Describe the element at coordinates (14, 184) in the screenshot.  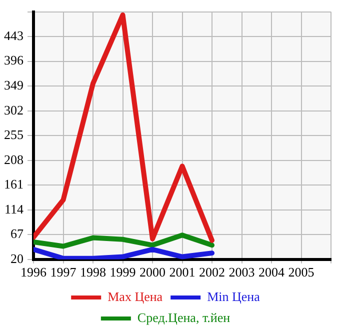
I see `y-tick-label: 161` at that location.